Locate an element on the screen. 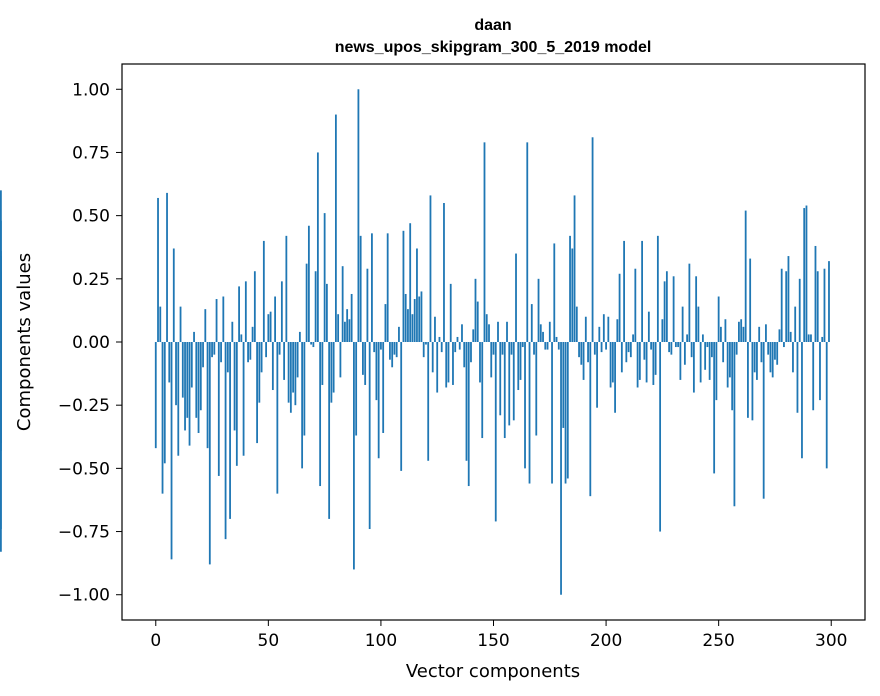 The height and width of the screenshot is (696, 880). x-tick-label: 150 is located at coordinates (493, 641).